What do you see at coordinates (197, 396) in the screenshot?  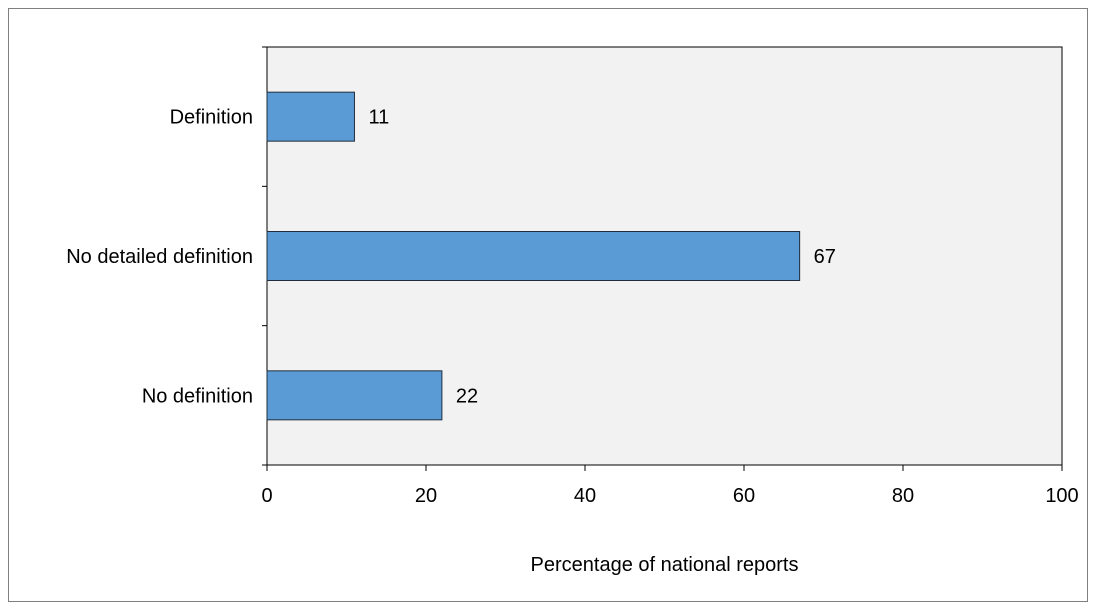 I see `category-label-2: No definition` at bounding box center [197, 396].